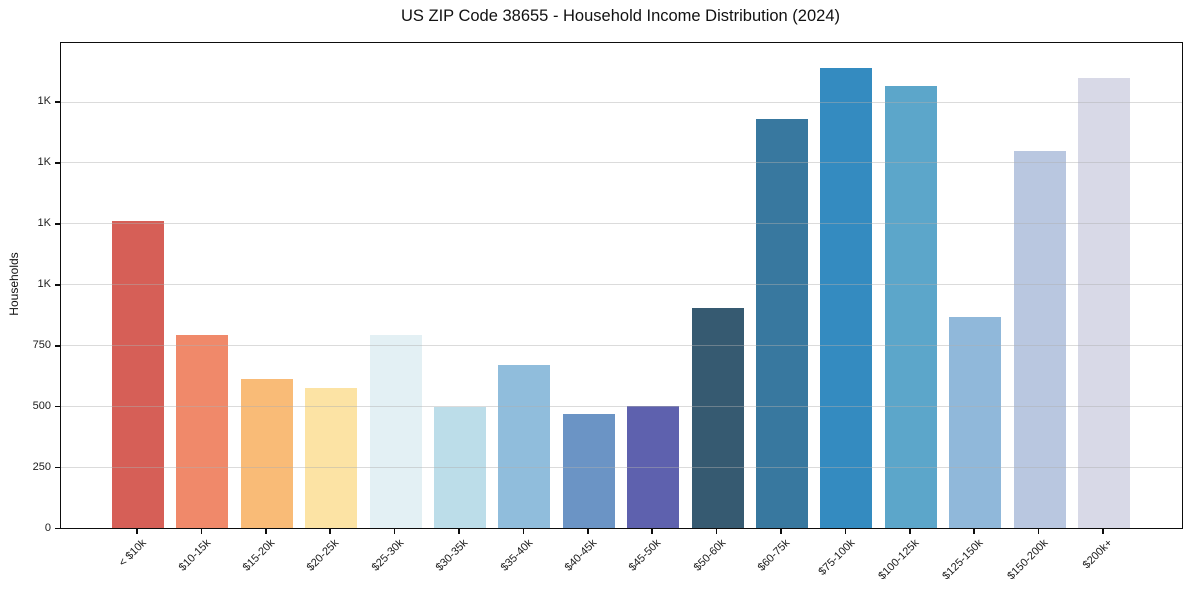 Image resolution: width=1189 pixels, height=590 pixels. Describe the element at coordinates (836, 557) in the screenshot. I see `x-tick-label: $75-100k` at that location.